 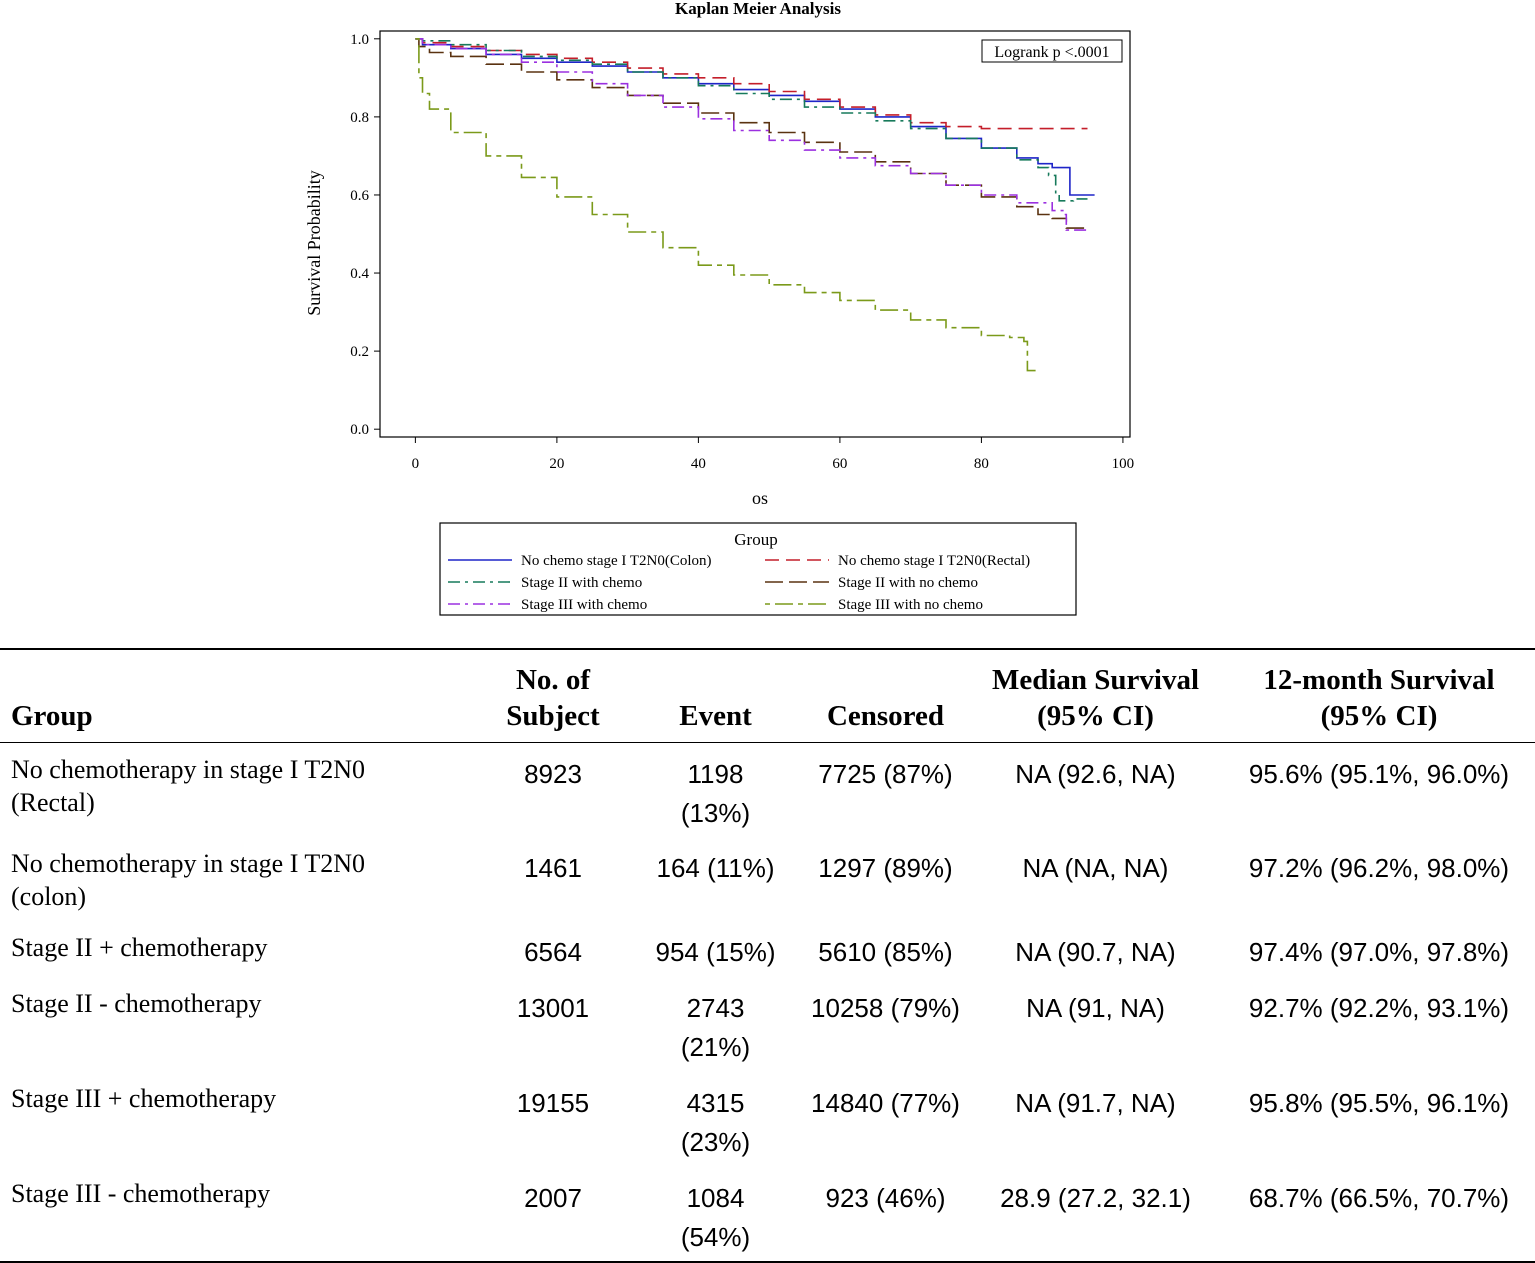 What do you see at coordinates (715, 951) in the screenshot?
I see `cell-event-line1: 954 (15%)` at bounding box center [715, 951].